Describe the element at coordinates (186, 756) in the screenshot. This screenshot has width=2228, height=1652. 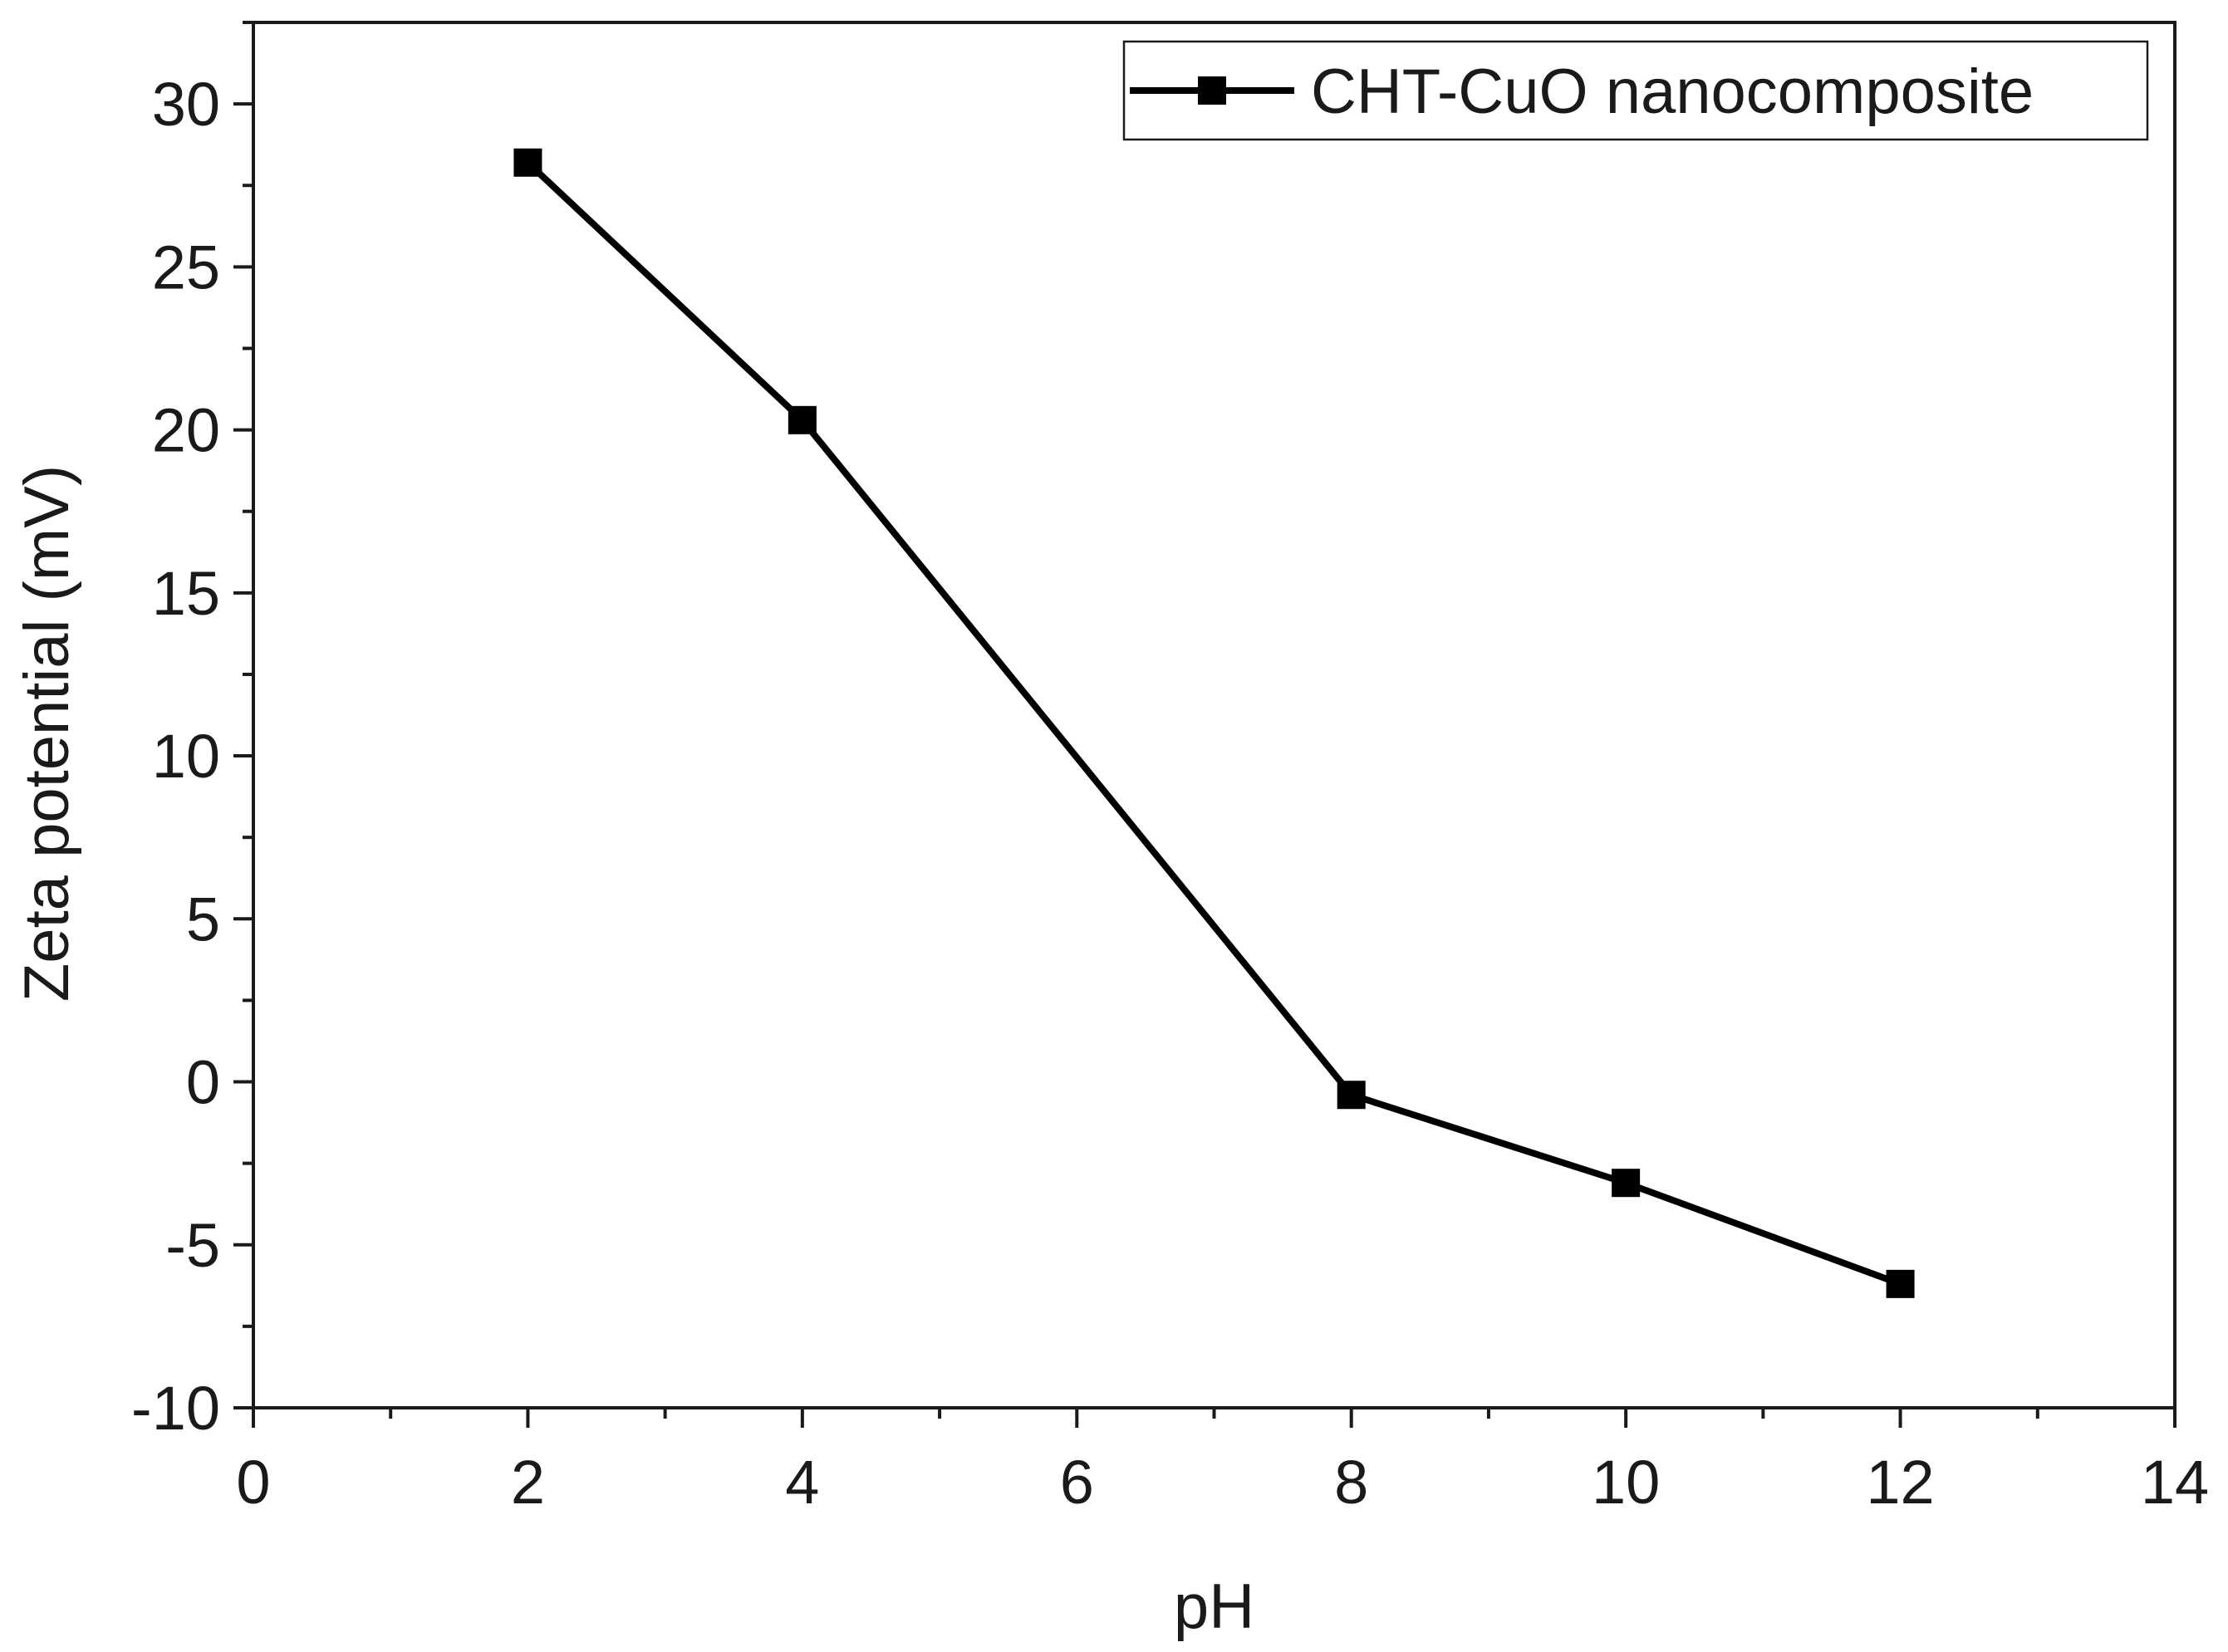
I see `y-tick-label: 10` at that location.